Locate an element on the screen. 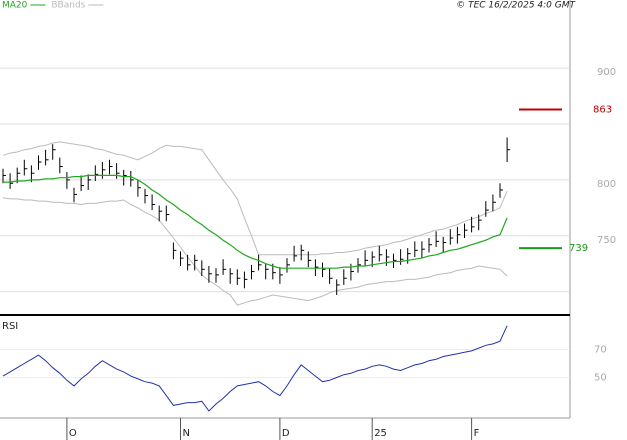 This screenshot has height=440, width=627. rsi-label: RSI is located at coordinates (10, 326).